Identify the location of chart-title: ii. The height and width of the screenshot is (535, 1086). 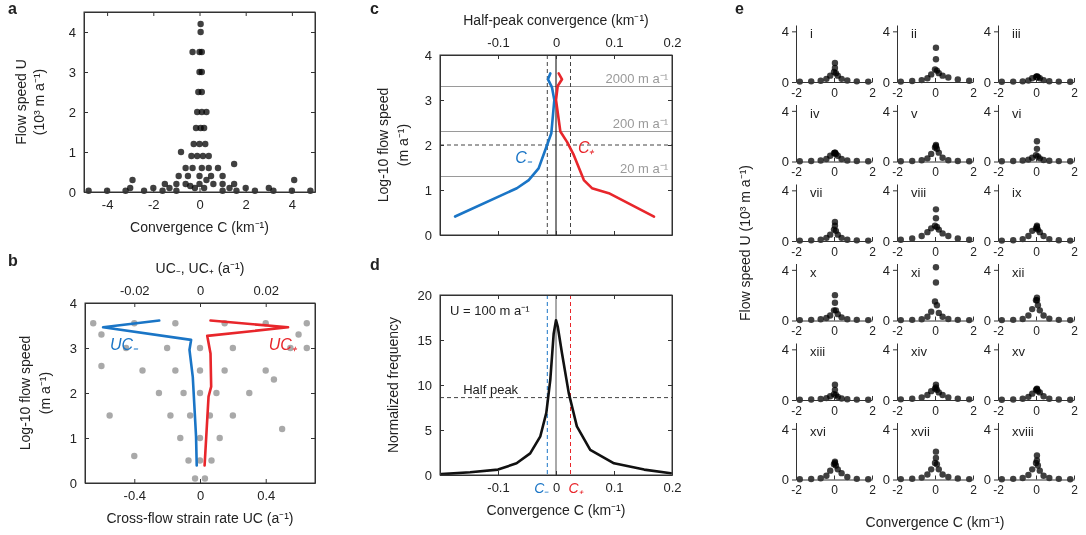
(914, 33).